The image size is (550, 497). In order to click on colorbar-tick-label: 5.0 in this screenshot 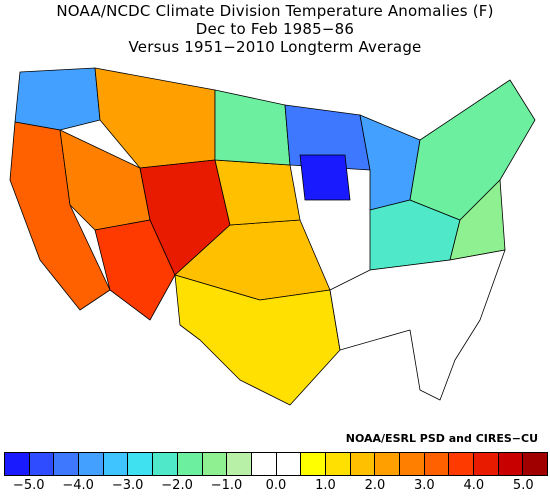, I will do `click(523, 485)`.